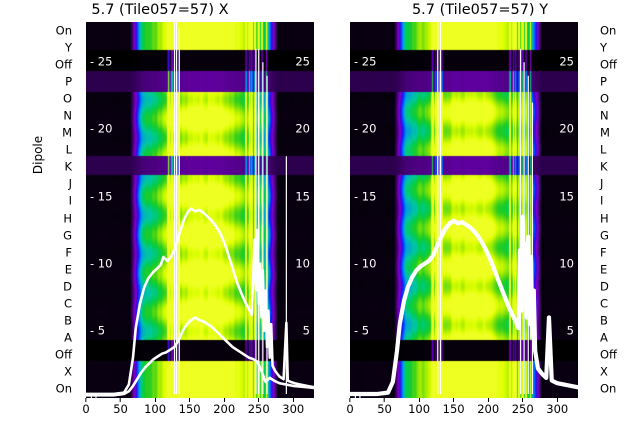 The width and height of the screenshot is (640, 440). I want to click on xtick-x-50: 50, so click(120, 407).